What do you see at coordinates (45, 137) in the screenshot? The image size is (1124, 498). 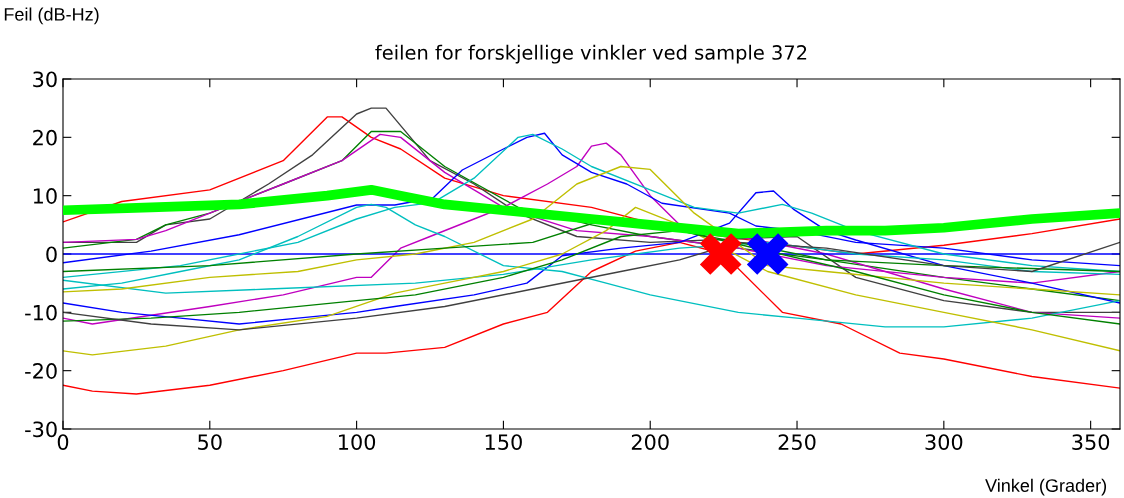 I see `y-tick-label: 20` at bounding box center [45, 137].